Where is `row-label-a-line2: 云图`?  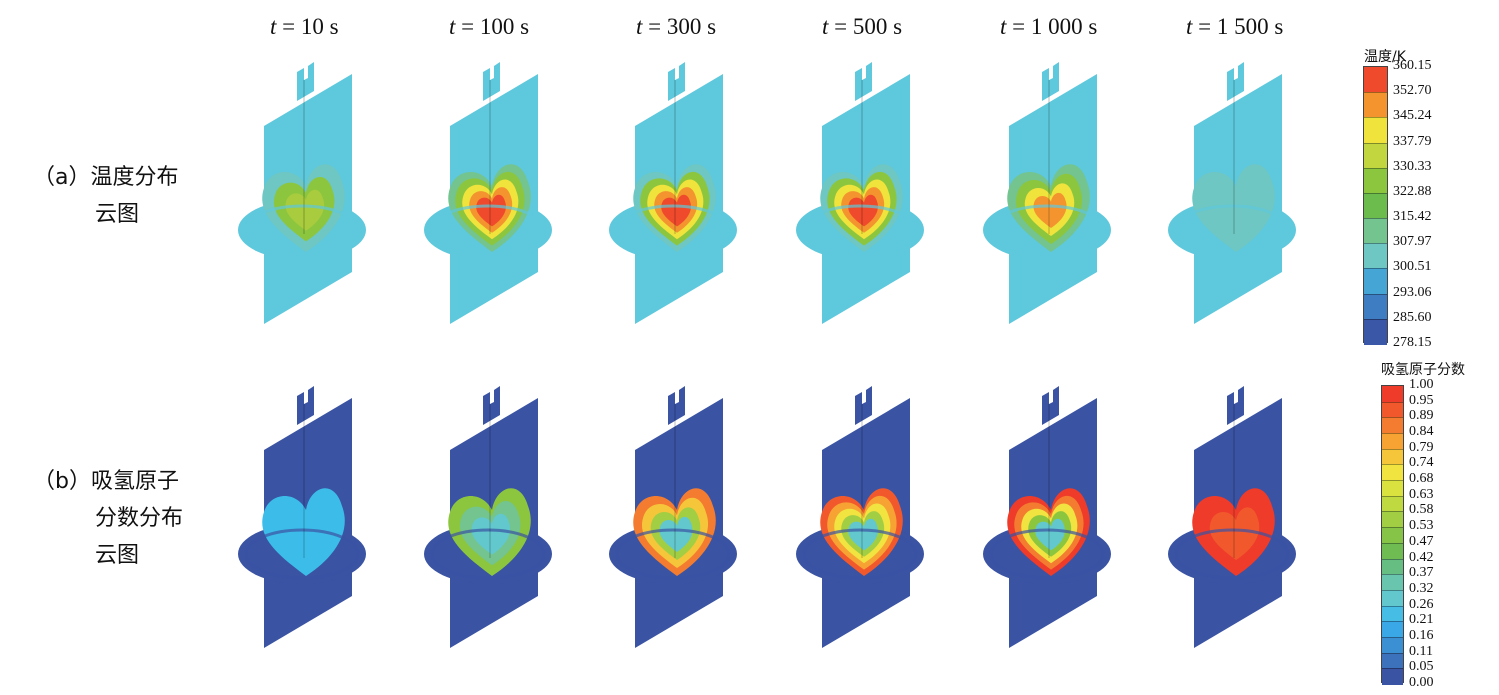
row-label-a-line2: 云图 is located at coordinates (117, 214).